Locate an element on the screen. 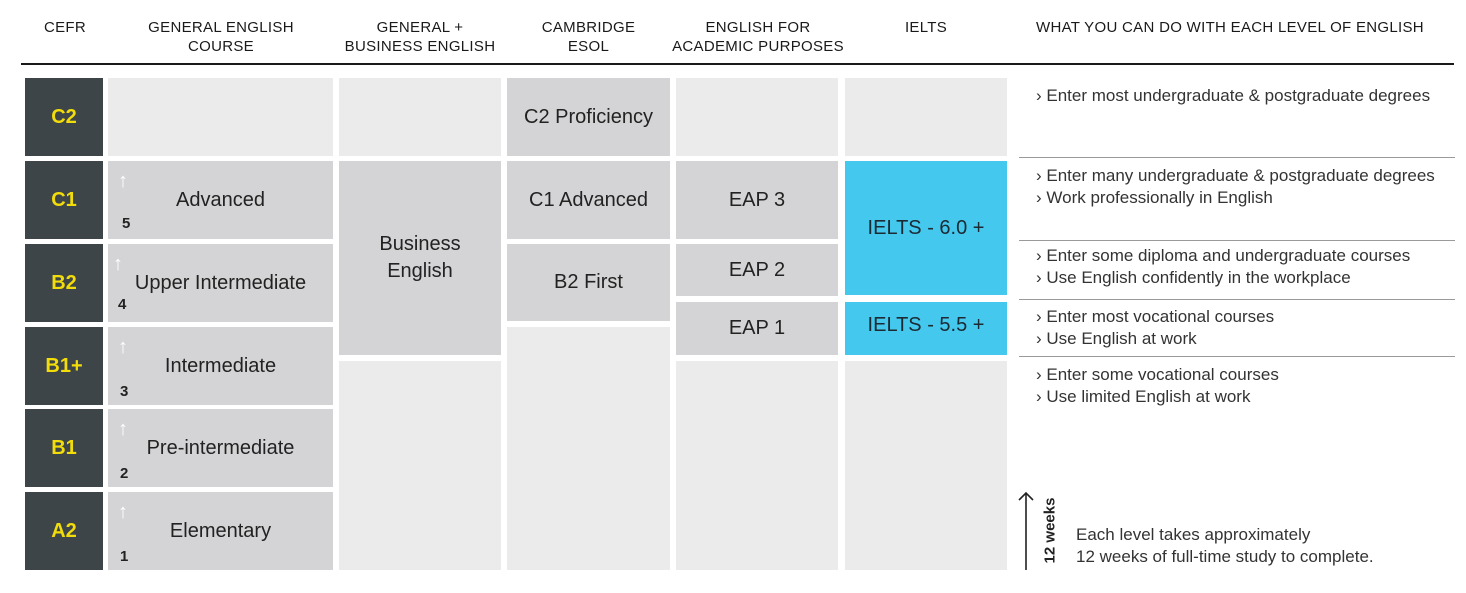  eap-1-label: EAP 1 is located at coordinates (757, 328).